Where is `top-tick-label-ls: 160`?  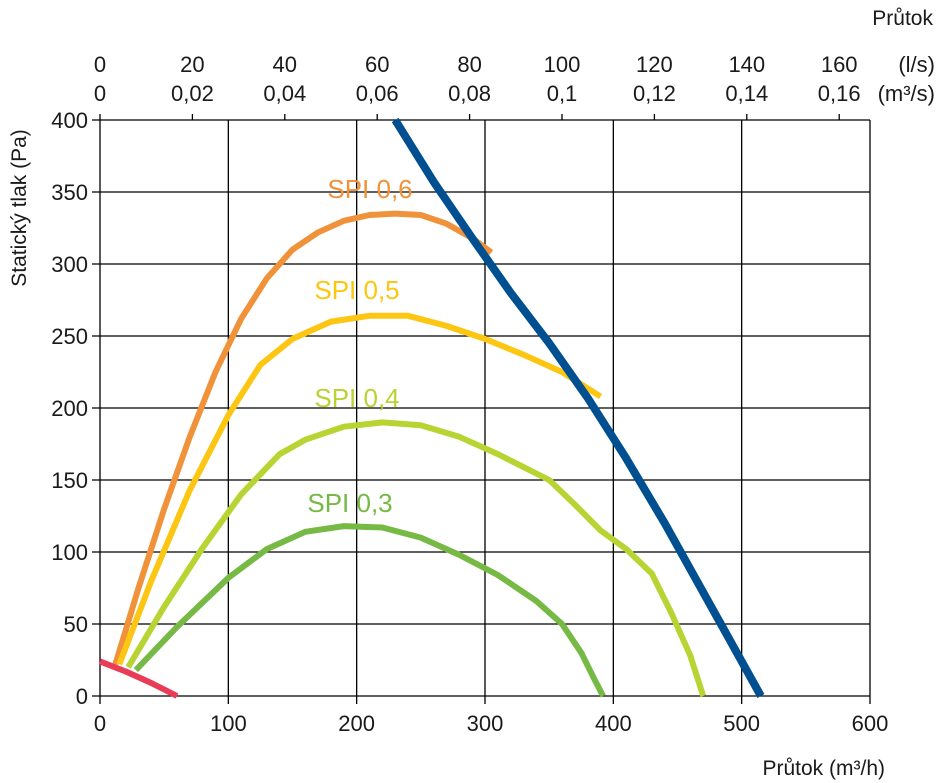
top-tick-label-ls: 160 is located at coordinates (839, 64).